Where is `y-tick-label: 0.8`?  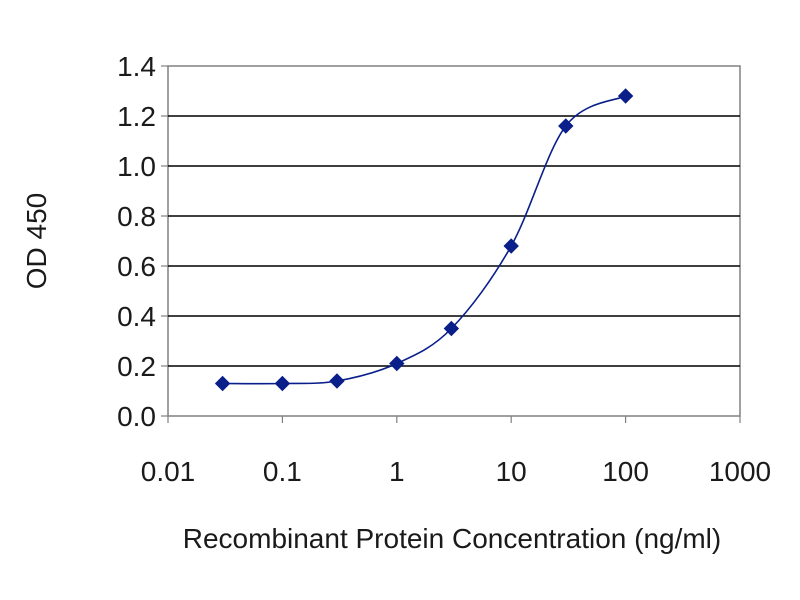 y-tick-label: 0.8 is located at coordinates (136, 216).